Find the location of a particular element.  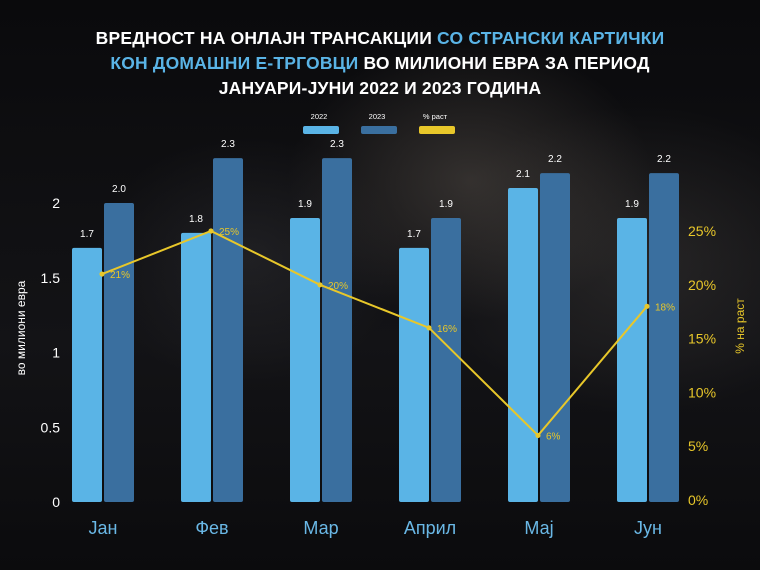

y2-tick-label: 0% is located at coordinates (698, 500).